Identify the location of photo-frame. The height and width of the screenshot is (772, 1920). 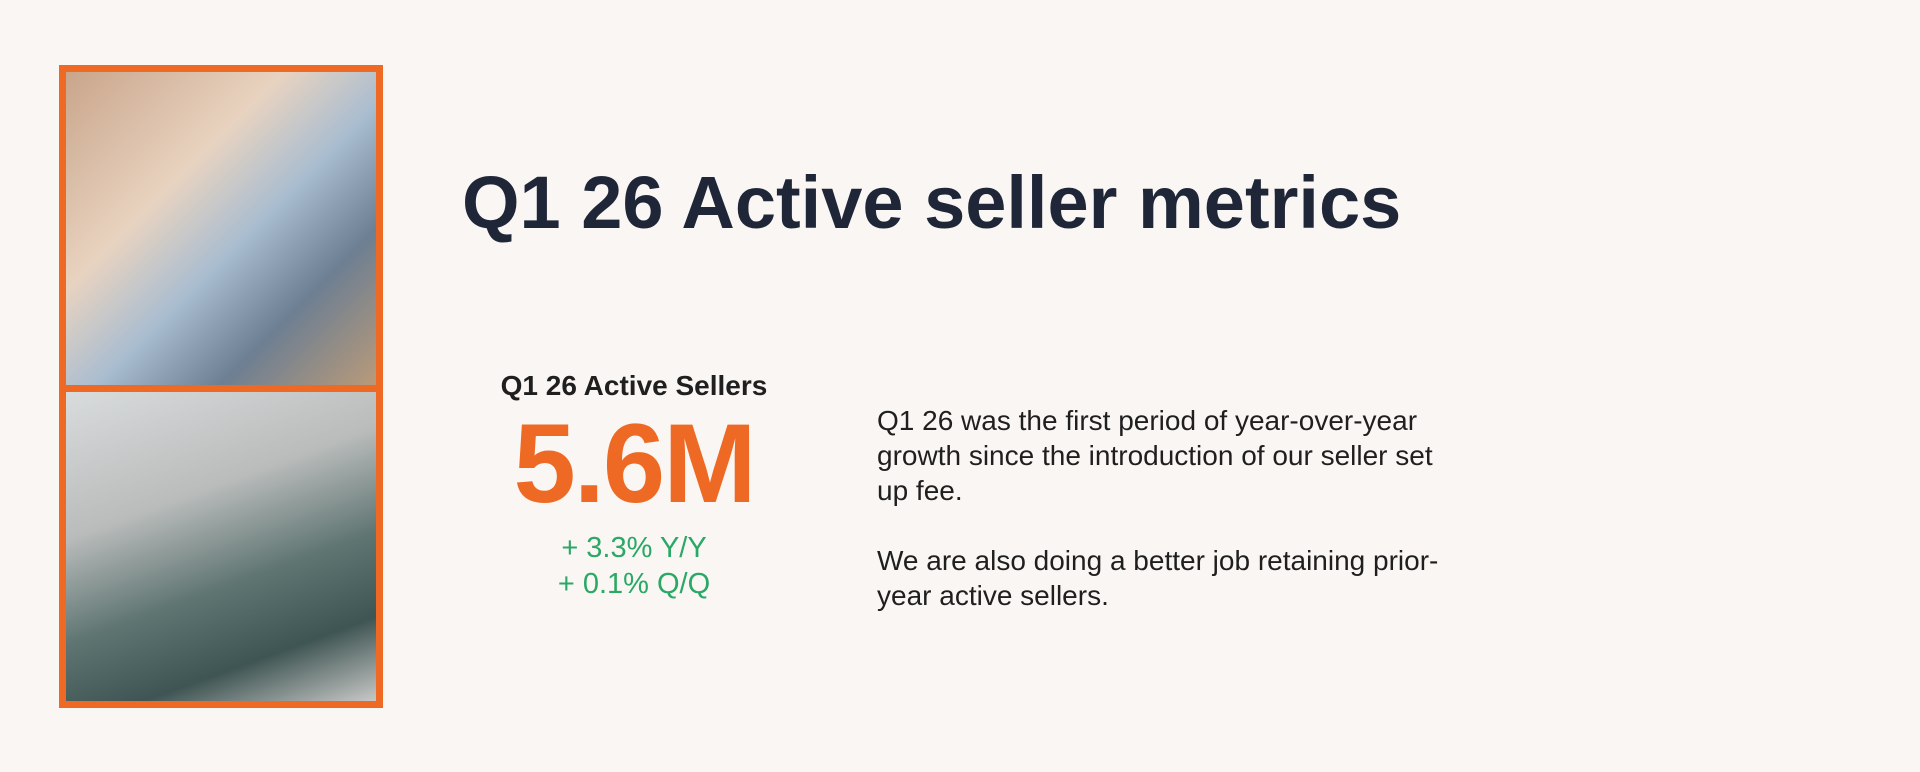
(221, 386).